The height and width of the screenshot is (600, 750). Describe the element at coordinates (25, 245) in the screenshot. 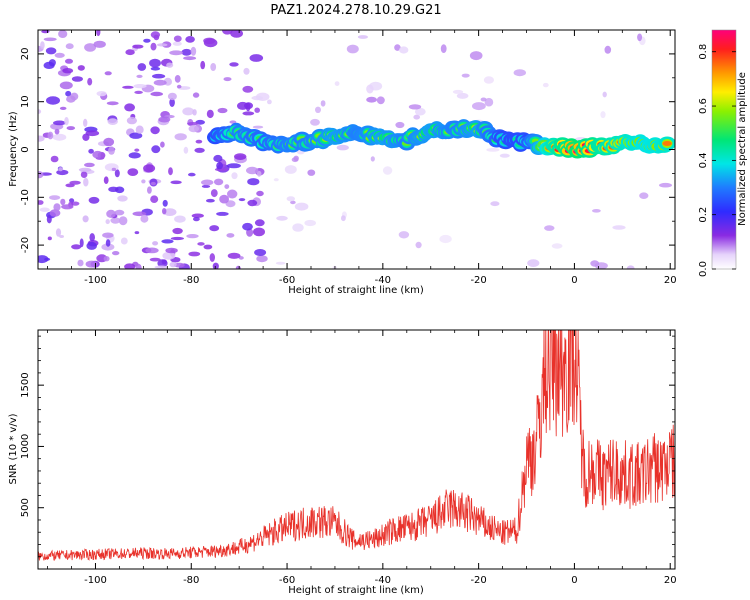

I see `y-tick-label: -20` at that location.